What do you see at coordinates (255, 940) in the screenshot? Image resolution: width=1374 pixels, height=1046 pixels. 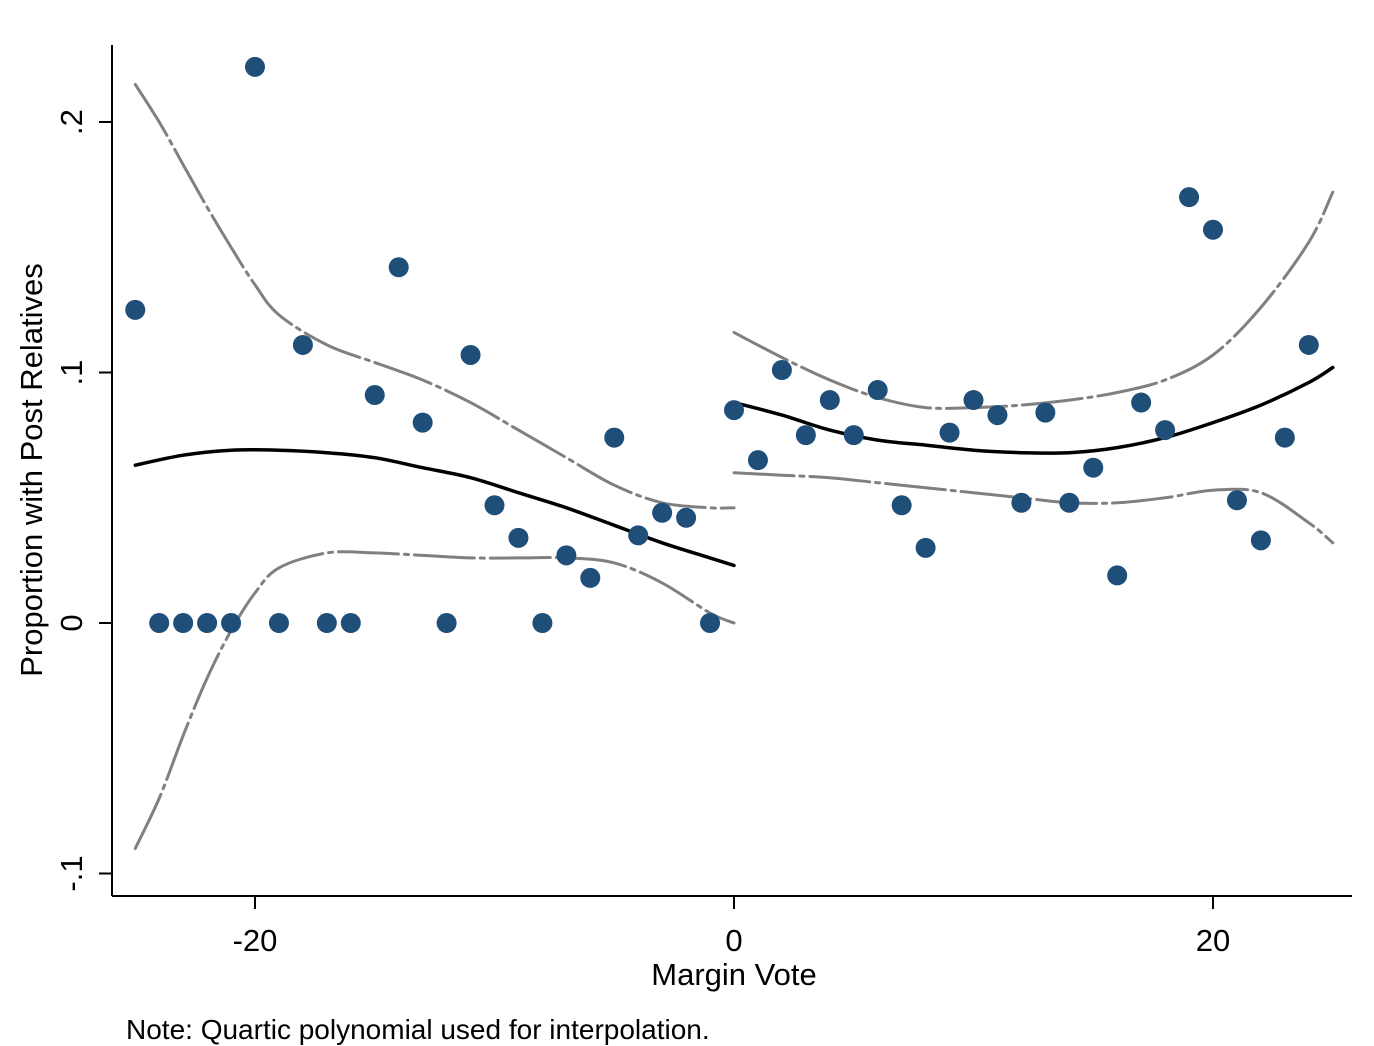 I see `x-tick-label: -20` at bounding box center [255, 940].